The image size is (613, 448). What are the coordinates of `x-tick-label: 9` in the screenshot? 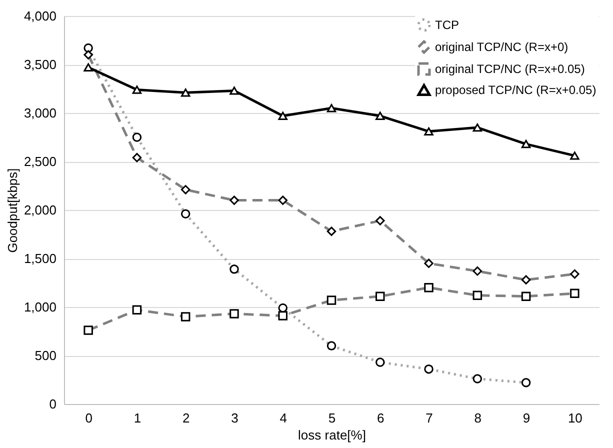 It's located at (526, 418).